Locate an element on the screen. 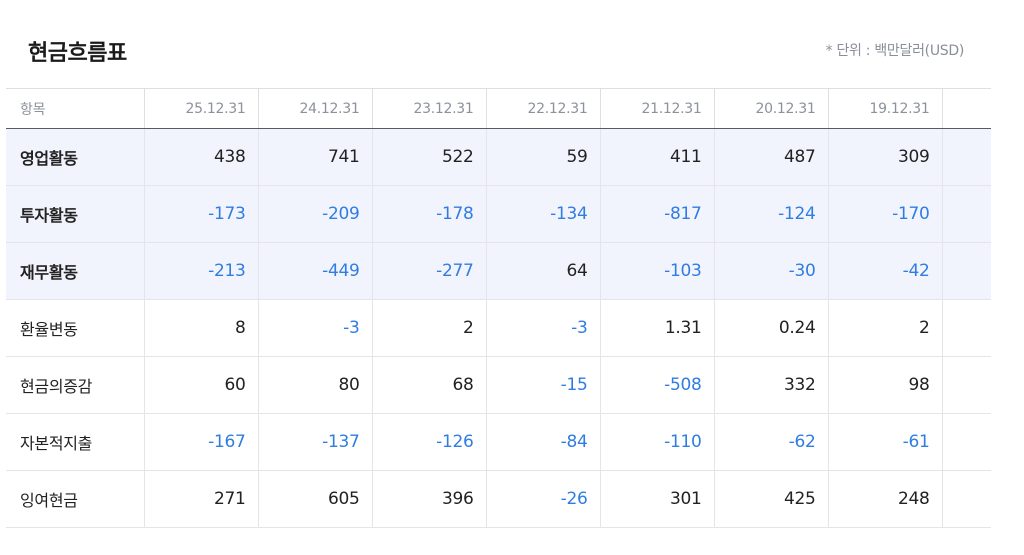 Image resolution: width=1024 pixels, height=555 pixels. table-cell: -173 is located at coordinates (201, 214).